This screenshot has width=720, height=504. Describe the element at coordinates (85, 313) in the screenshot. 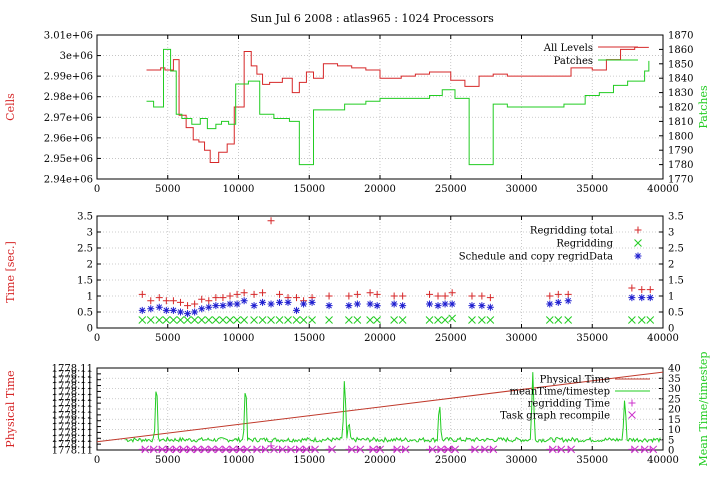

I see `y-tick-label: 0.5` at that location.